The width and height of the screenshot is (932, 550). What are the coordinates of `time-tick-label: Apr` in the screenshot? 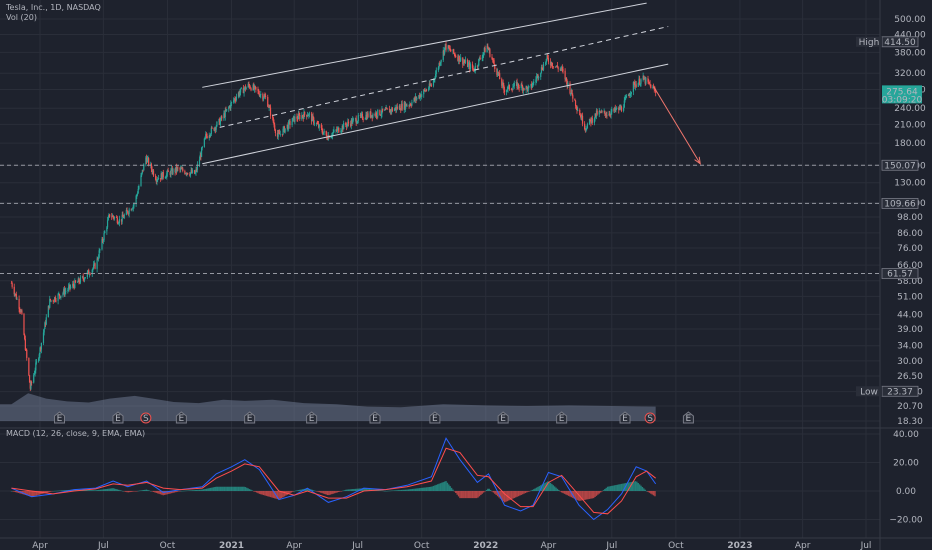 It's located at (40, 545).